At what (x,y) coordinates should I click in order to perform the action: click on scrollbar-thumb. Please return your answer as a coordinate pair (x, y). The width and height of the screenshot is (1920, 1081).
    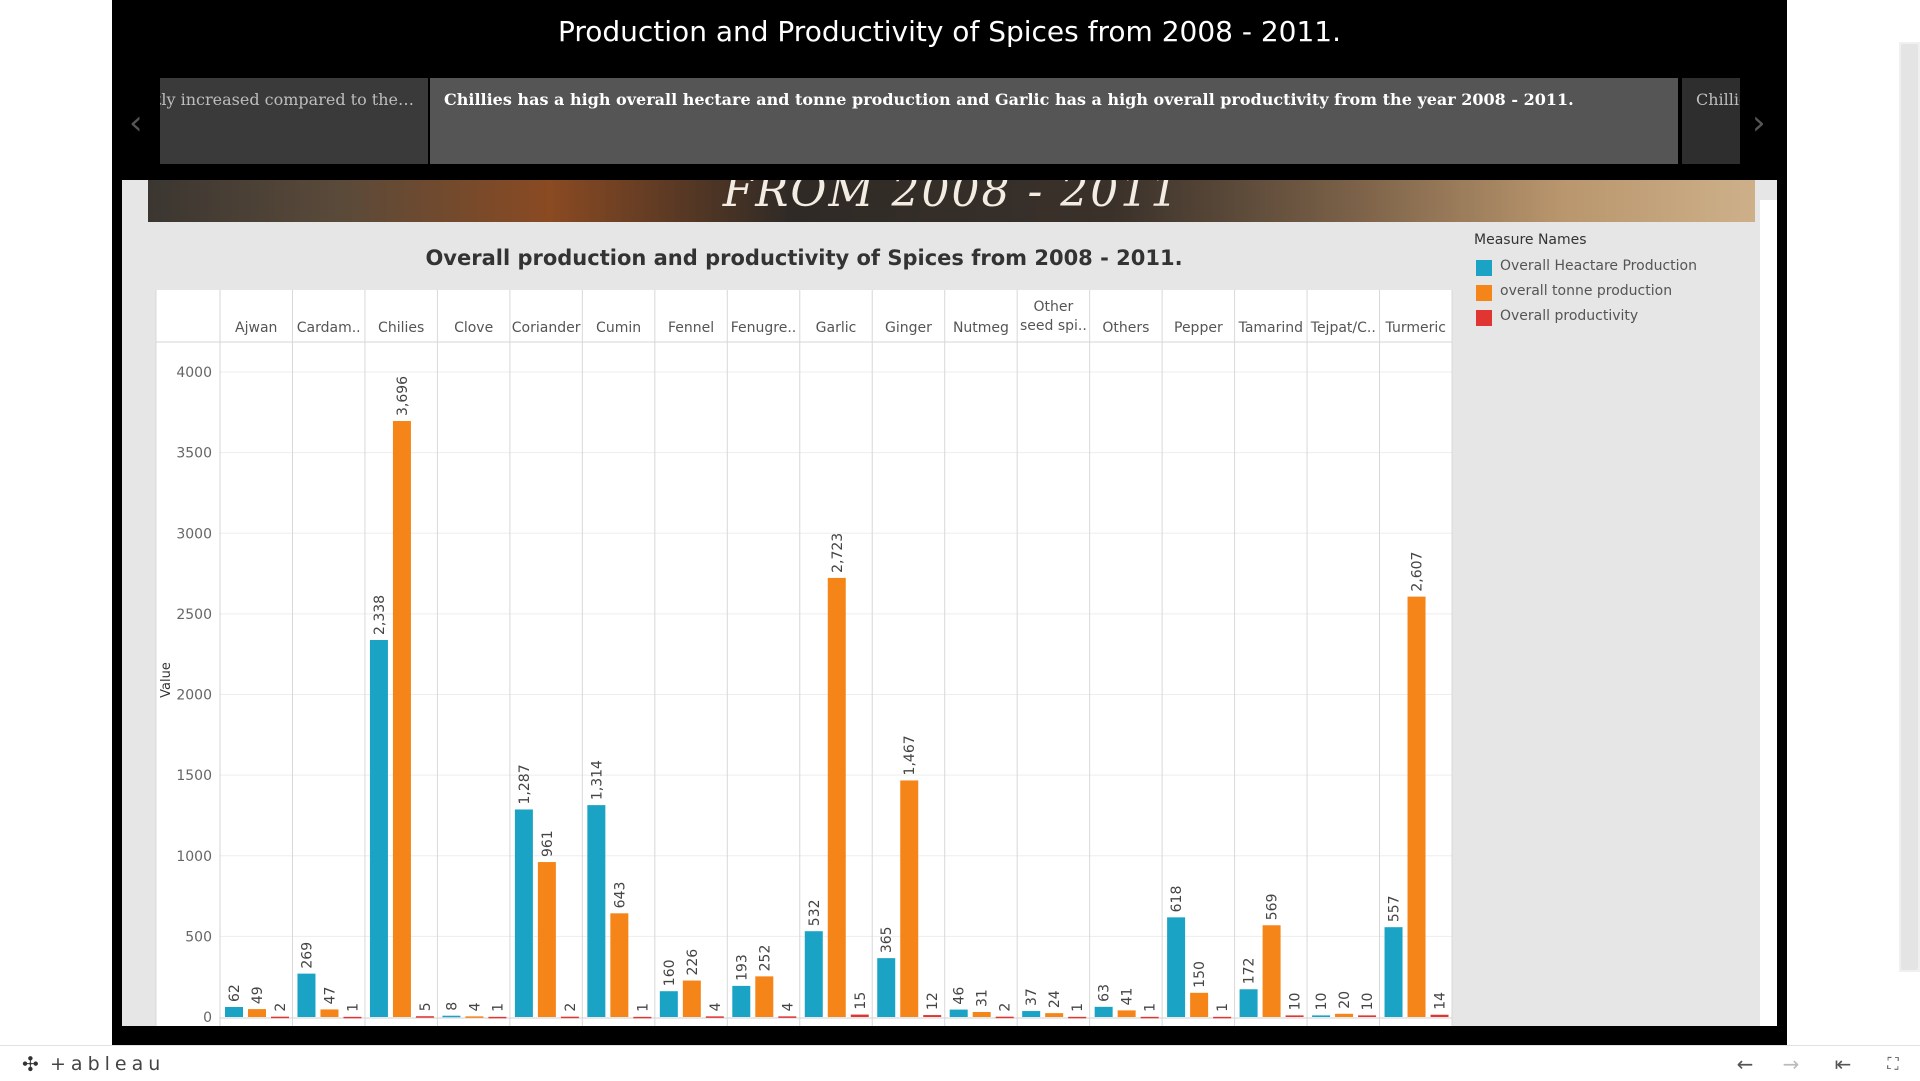
    Looking at the image, I should click on (1909, 507).